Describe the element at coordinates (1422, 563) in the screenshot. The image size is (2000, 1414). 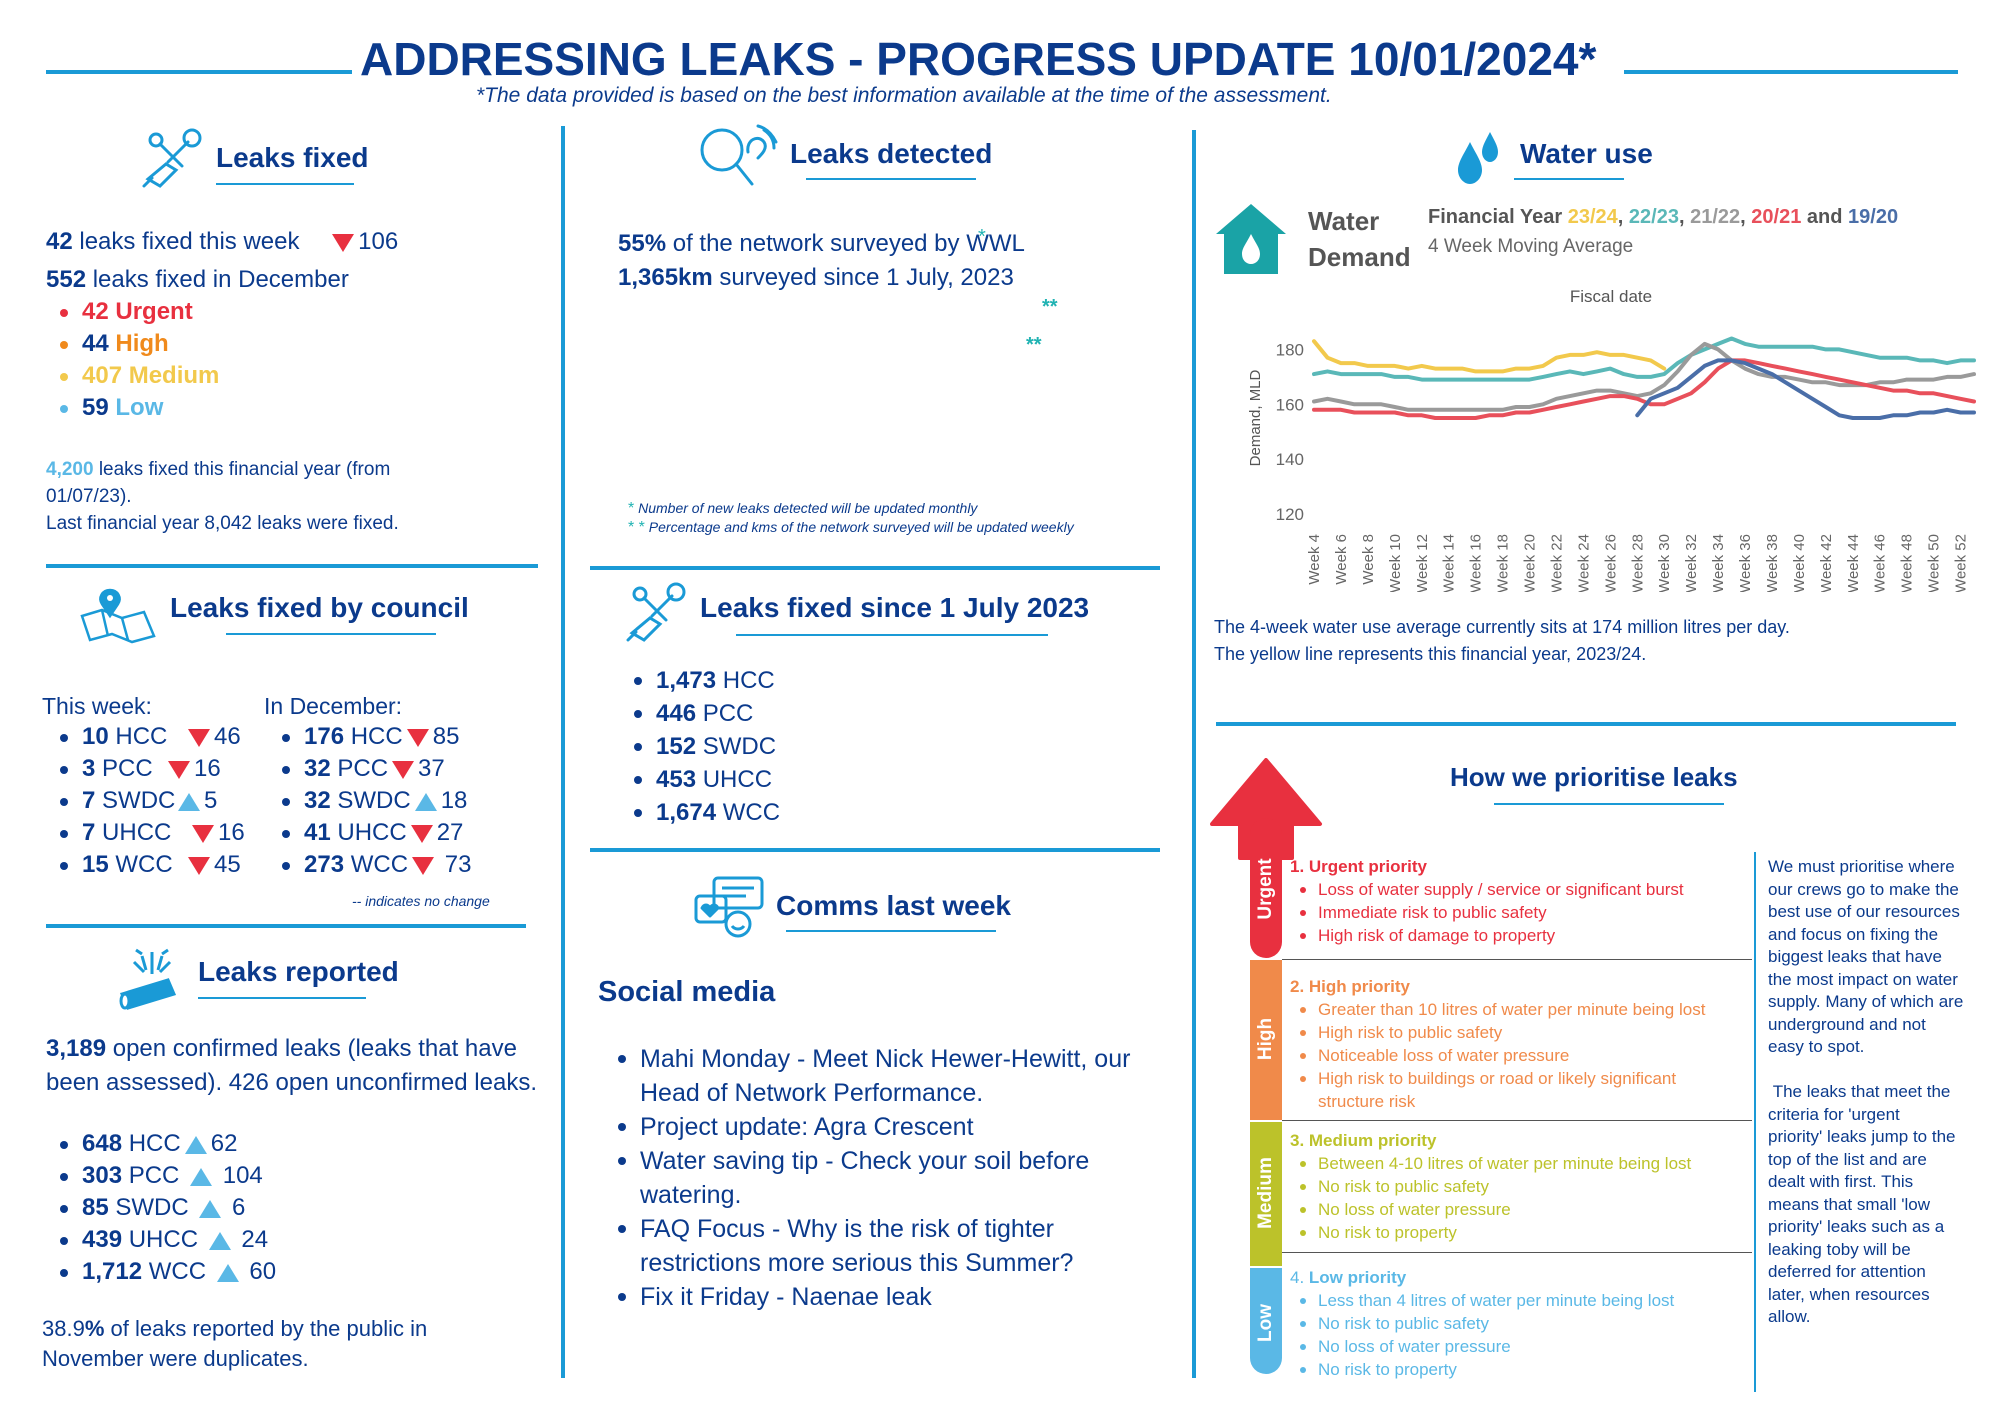
I see `x-tick-label: Week 12` at that location.